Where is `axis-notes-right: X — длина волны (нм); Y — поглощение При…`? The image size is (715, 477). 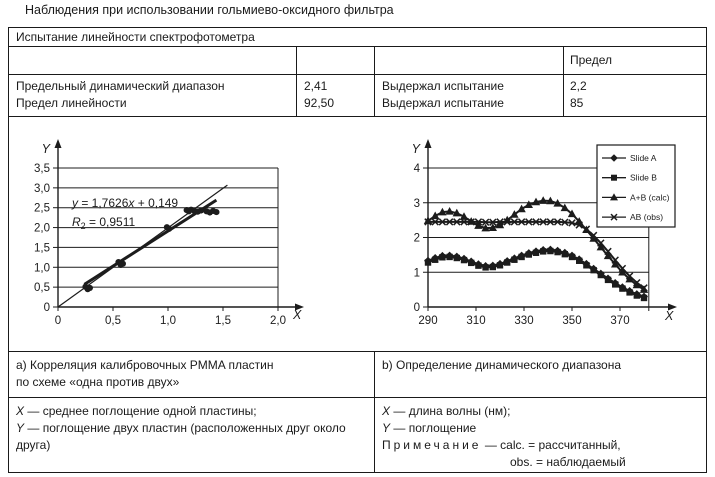 axis-notes-right: X — длина волны (нм); Y — поглощение При… is located at coordinates (539, 437).